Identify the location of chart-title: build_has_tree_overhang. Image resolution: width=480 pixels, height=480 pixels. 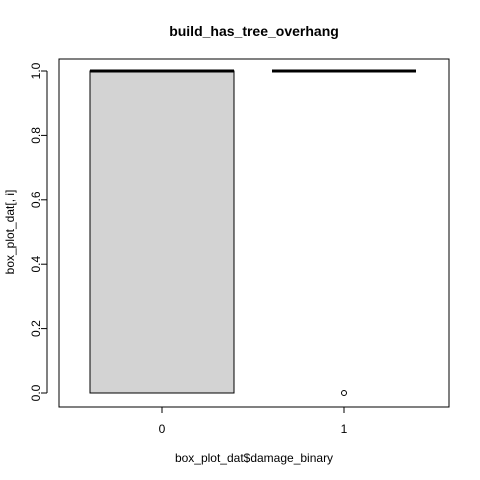
(254, 31).